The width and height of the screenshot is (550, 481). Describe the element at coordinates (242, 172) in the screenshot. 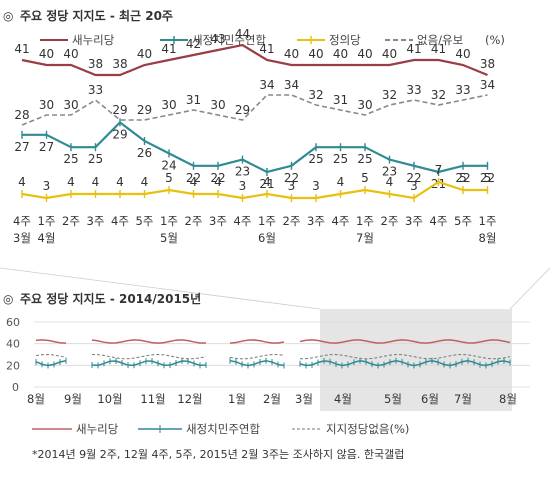

I see `data-label: 23` at that location.